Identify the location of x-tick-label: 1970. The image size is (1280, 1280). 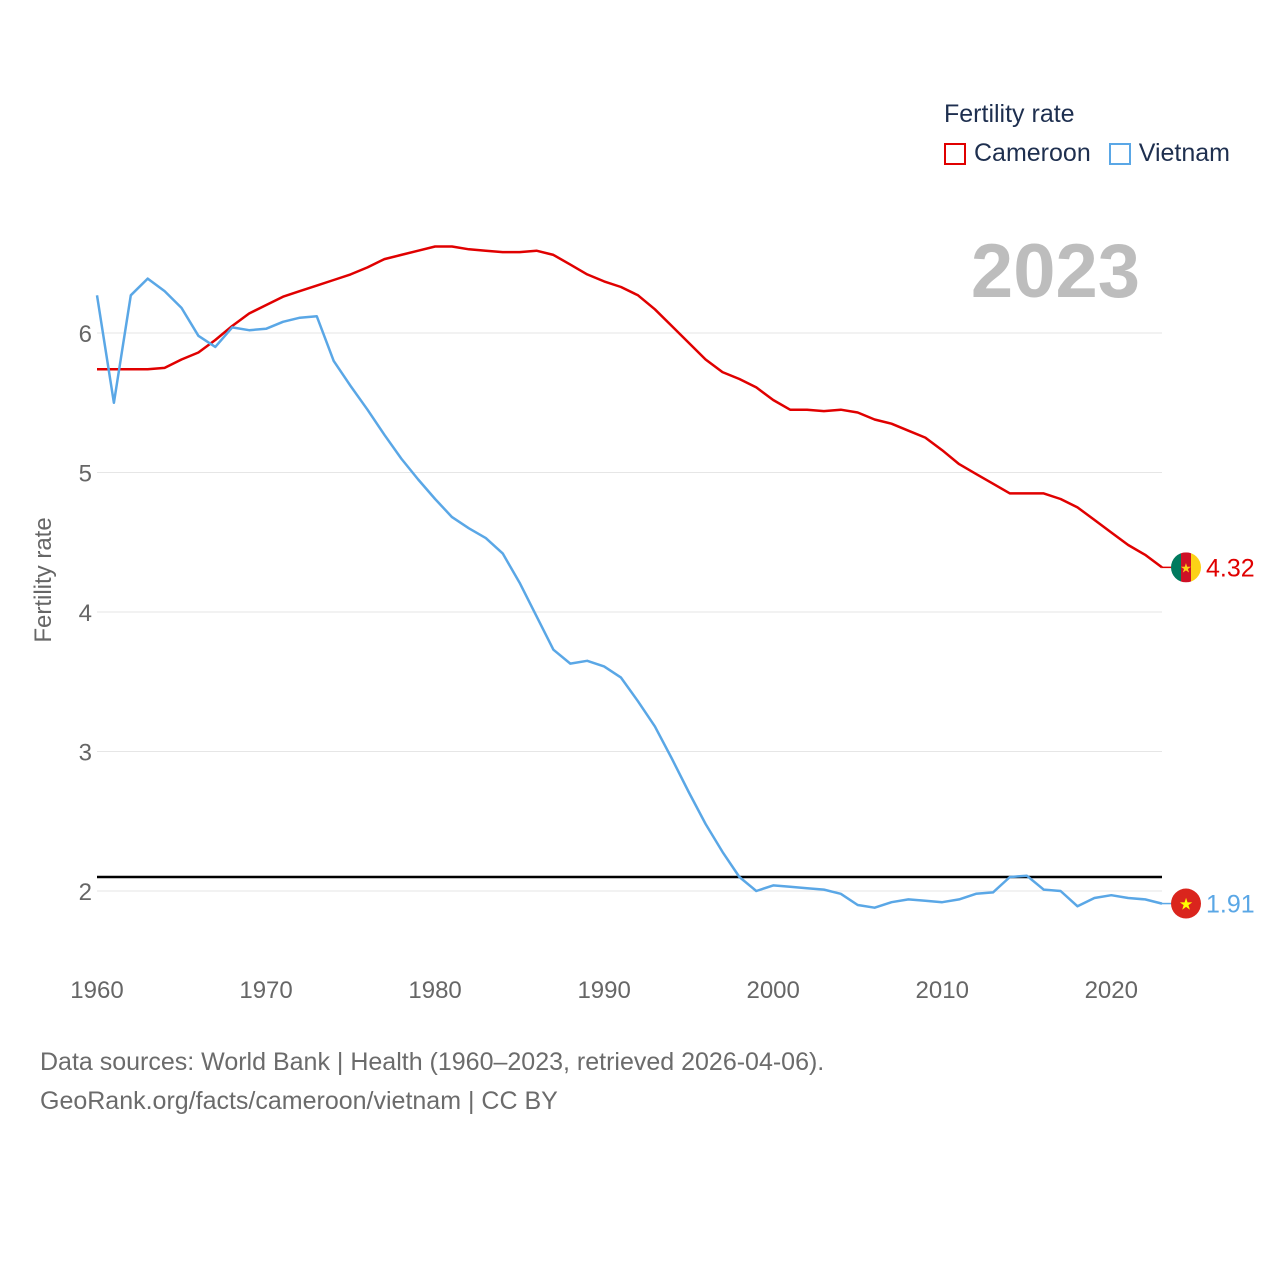
(265, 990).